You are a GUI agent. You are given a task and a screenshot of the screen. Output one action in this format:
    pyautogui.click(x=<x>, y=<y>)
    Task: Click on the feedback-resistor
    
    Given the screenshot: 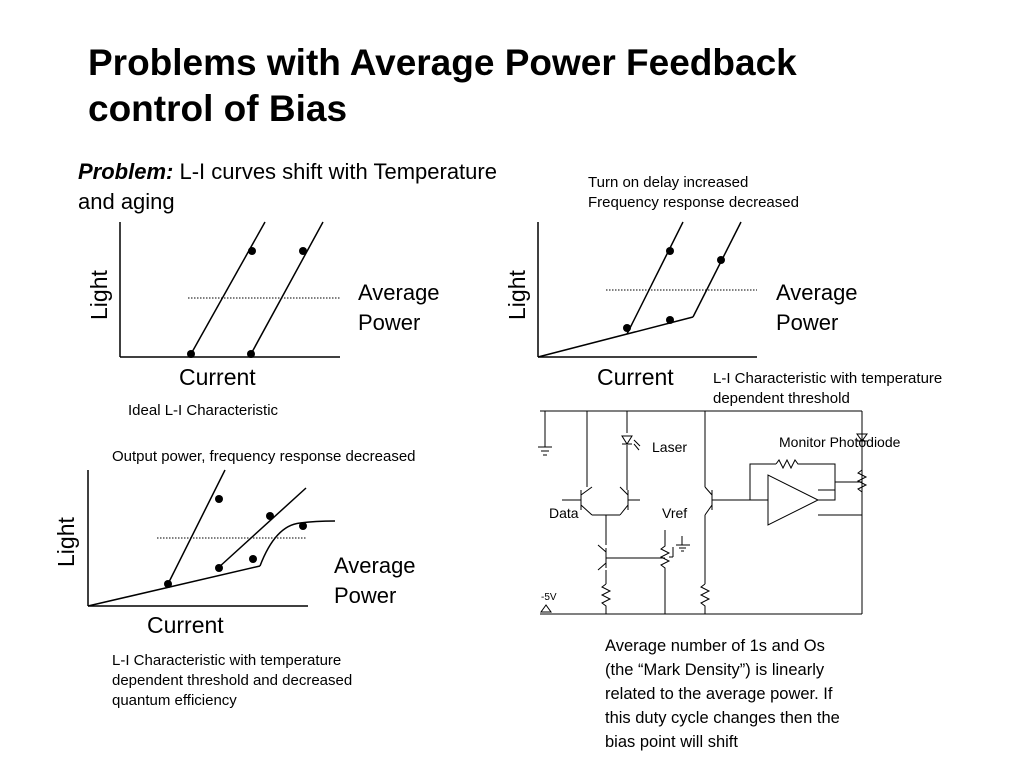 What is the action you would take?
    pyautogui.click(x=787, y=464)
    